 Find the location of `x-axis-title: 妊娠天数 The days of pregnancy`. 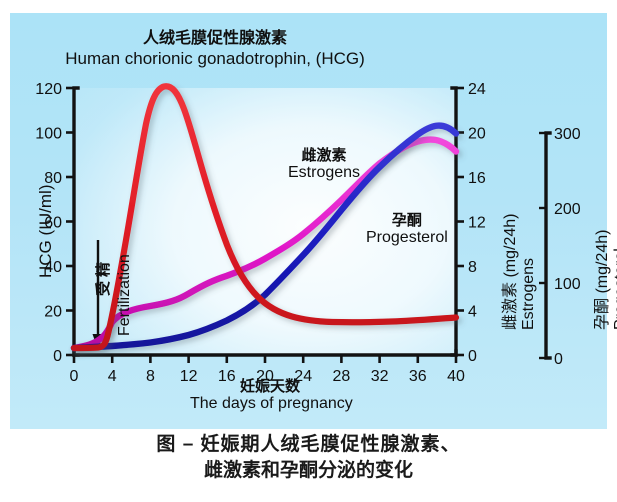

x-axis-title: 妊娠天数 The days of pregnancy is located at coordinates (271, 396).